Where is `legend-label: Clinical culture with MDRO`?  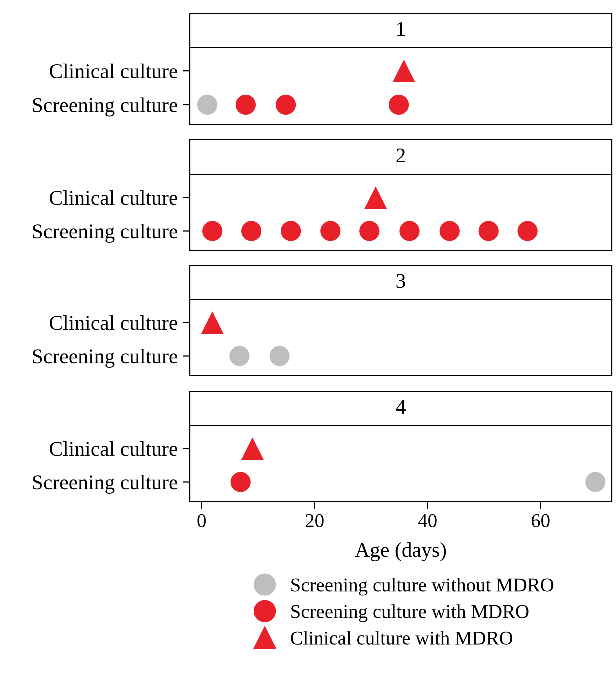 legend-label: Clinical culture with MDRO is located at coordinates (402, 638).